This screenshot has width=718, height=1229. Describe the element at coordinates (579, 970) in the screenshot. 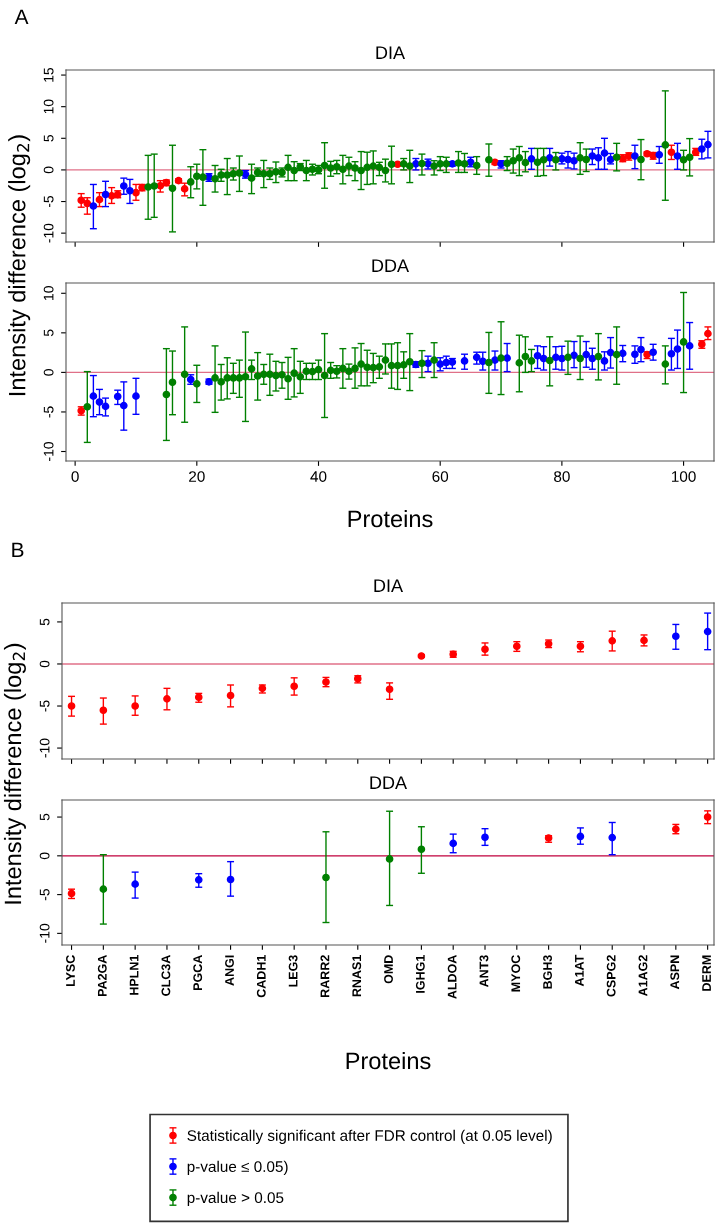

I see `x-tick-label: A1AT` at that location.